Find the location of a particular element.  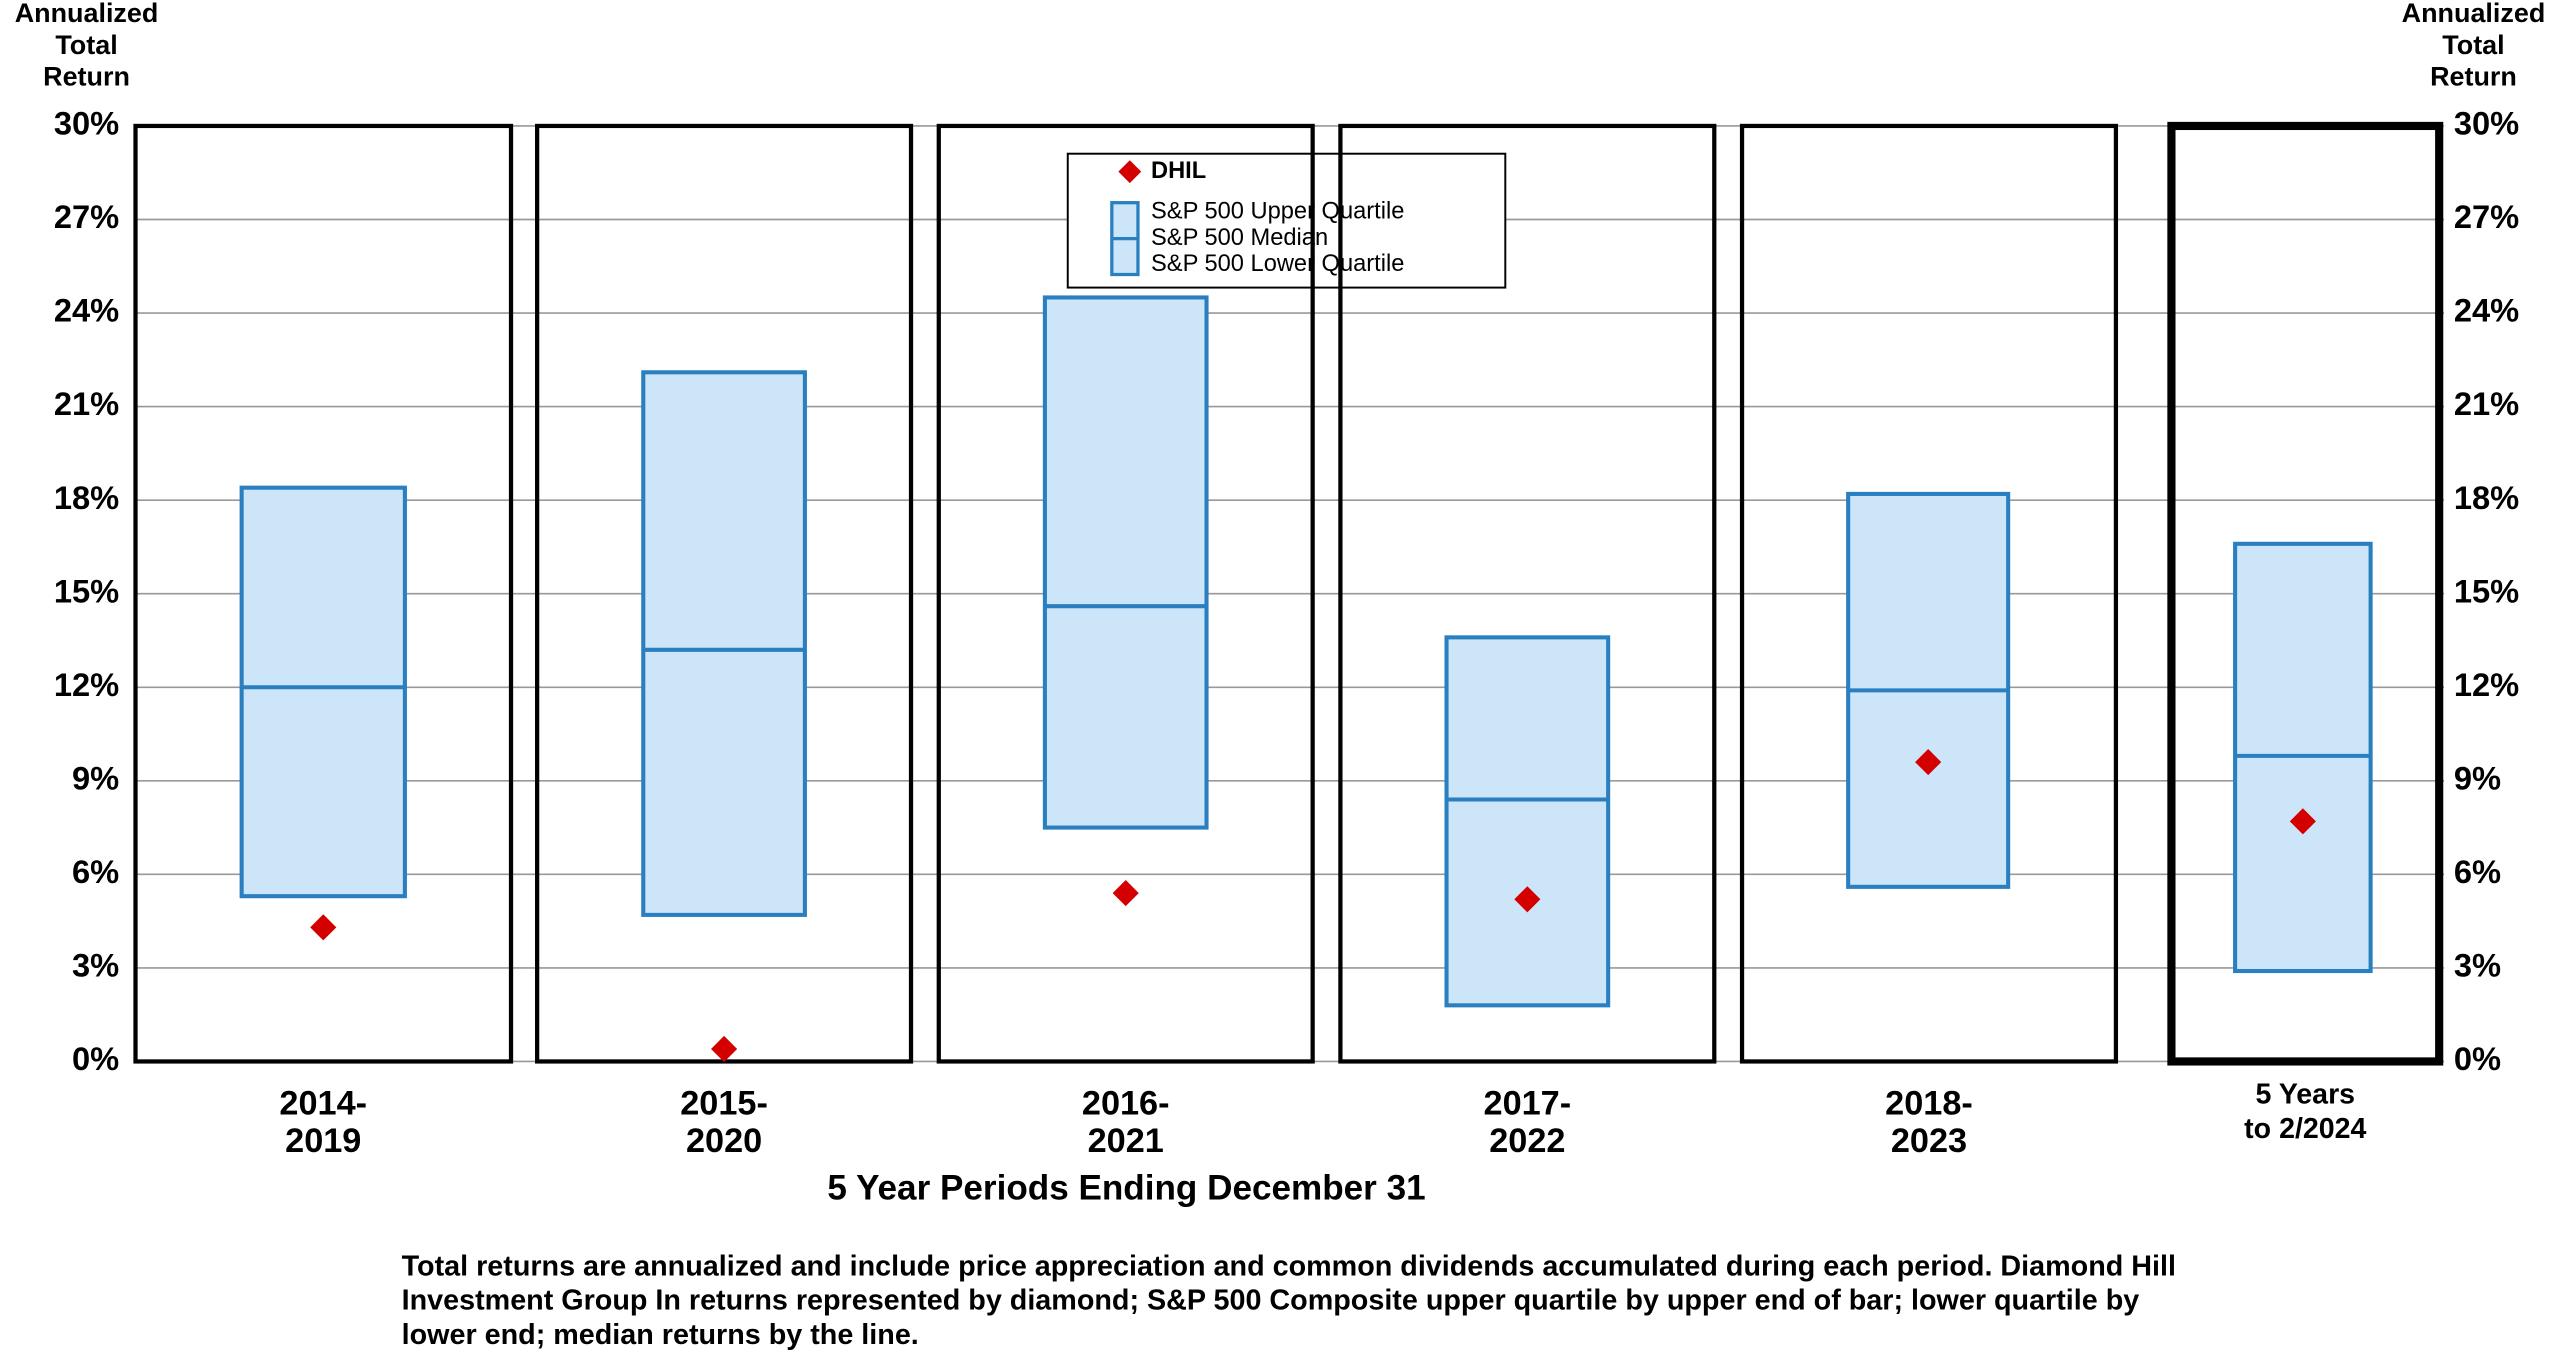

y2-tick-label: 12% is located at coordinates (2486, 684).